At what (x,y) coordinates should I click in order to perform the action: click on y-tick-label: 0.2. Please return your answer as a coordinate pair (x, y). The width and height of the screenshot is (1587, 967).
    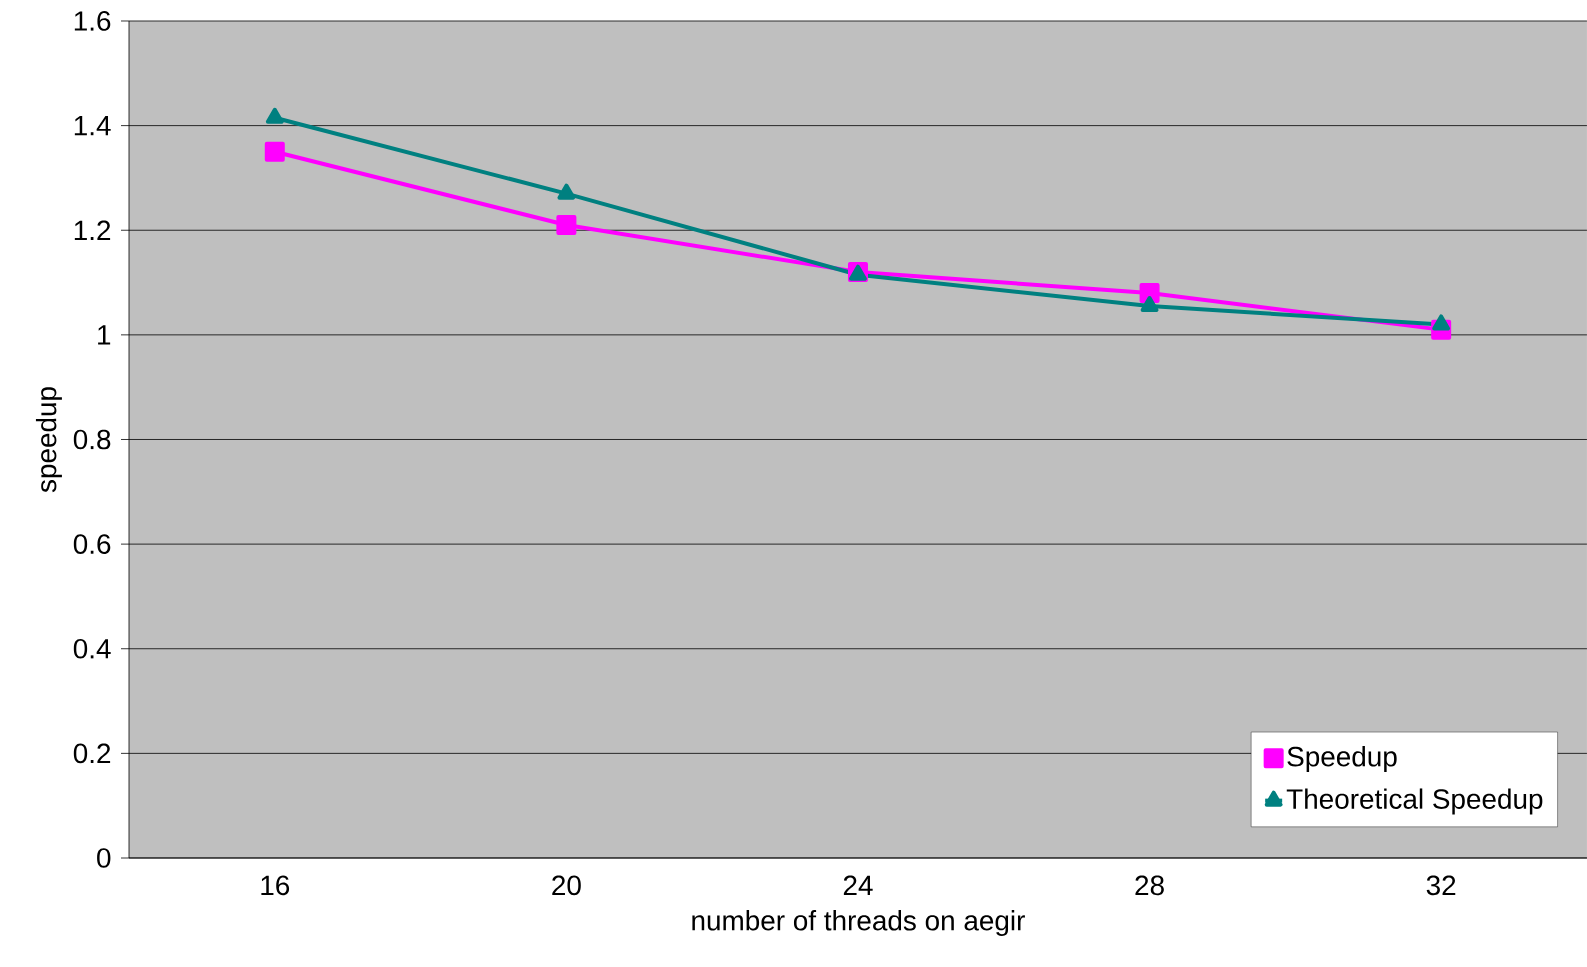
    Looking at the image, I should click on (92, 753).